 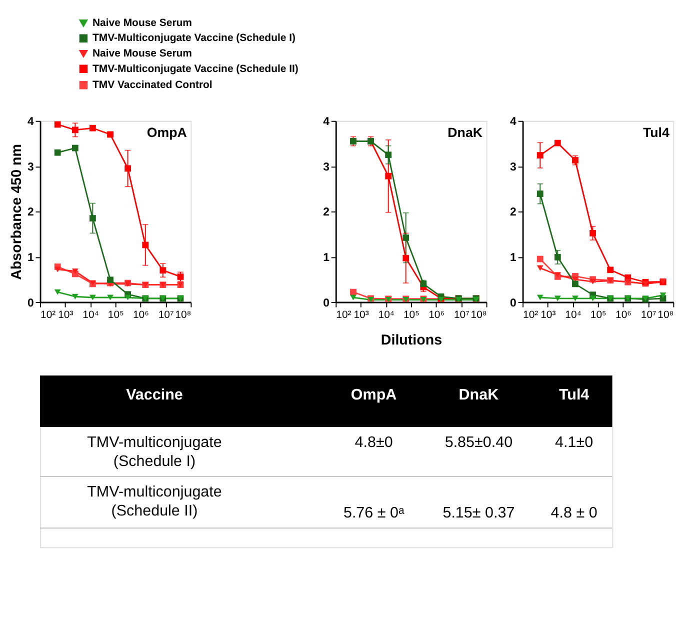 What do you see at coordinates (167, 132) in the screenshot?
I see `chart-title: OmpA` at bounding box center [167, 132].